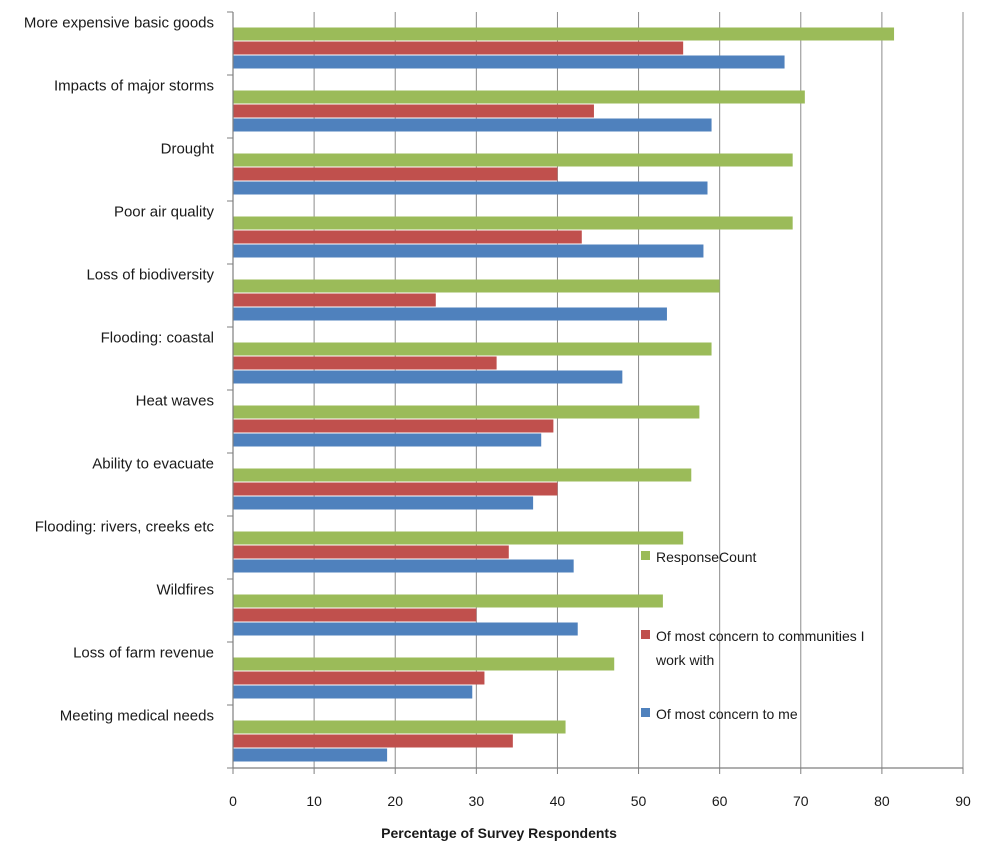 This screenshot has height=845, width=982. I want to click on legend-label: work with, so click(684, 660).